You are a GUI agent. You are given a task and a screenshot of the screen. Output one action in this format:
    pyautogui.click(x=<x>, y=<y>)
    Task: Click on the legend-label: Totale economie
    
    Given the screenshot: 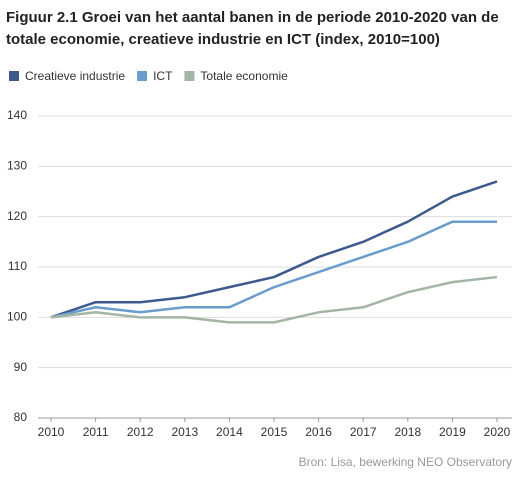 What is the action you would take?
    pyautogui.click(x=244, y=76)
    